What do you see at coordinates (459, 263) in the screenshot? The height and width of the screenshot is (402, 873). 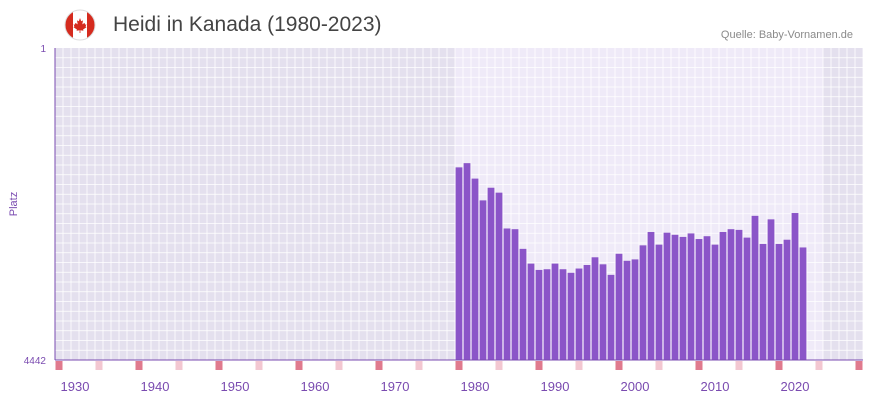 I see `bar-1978` at bounding box center [459, 263].